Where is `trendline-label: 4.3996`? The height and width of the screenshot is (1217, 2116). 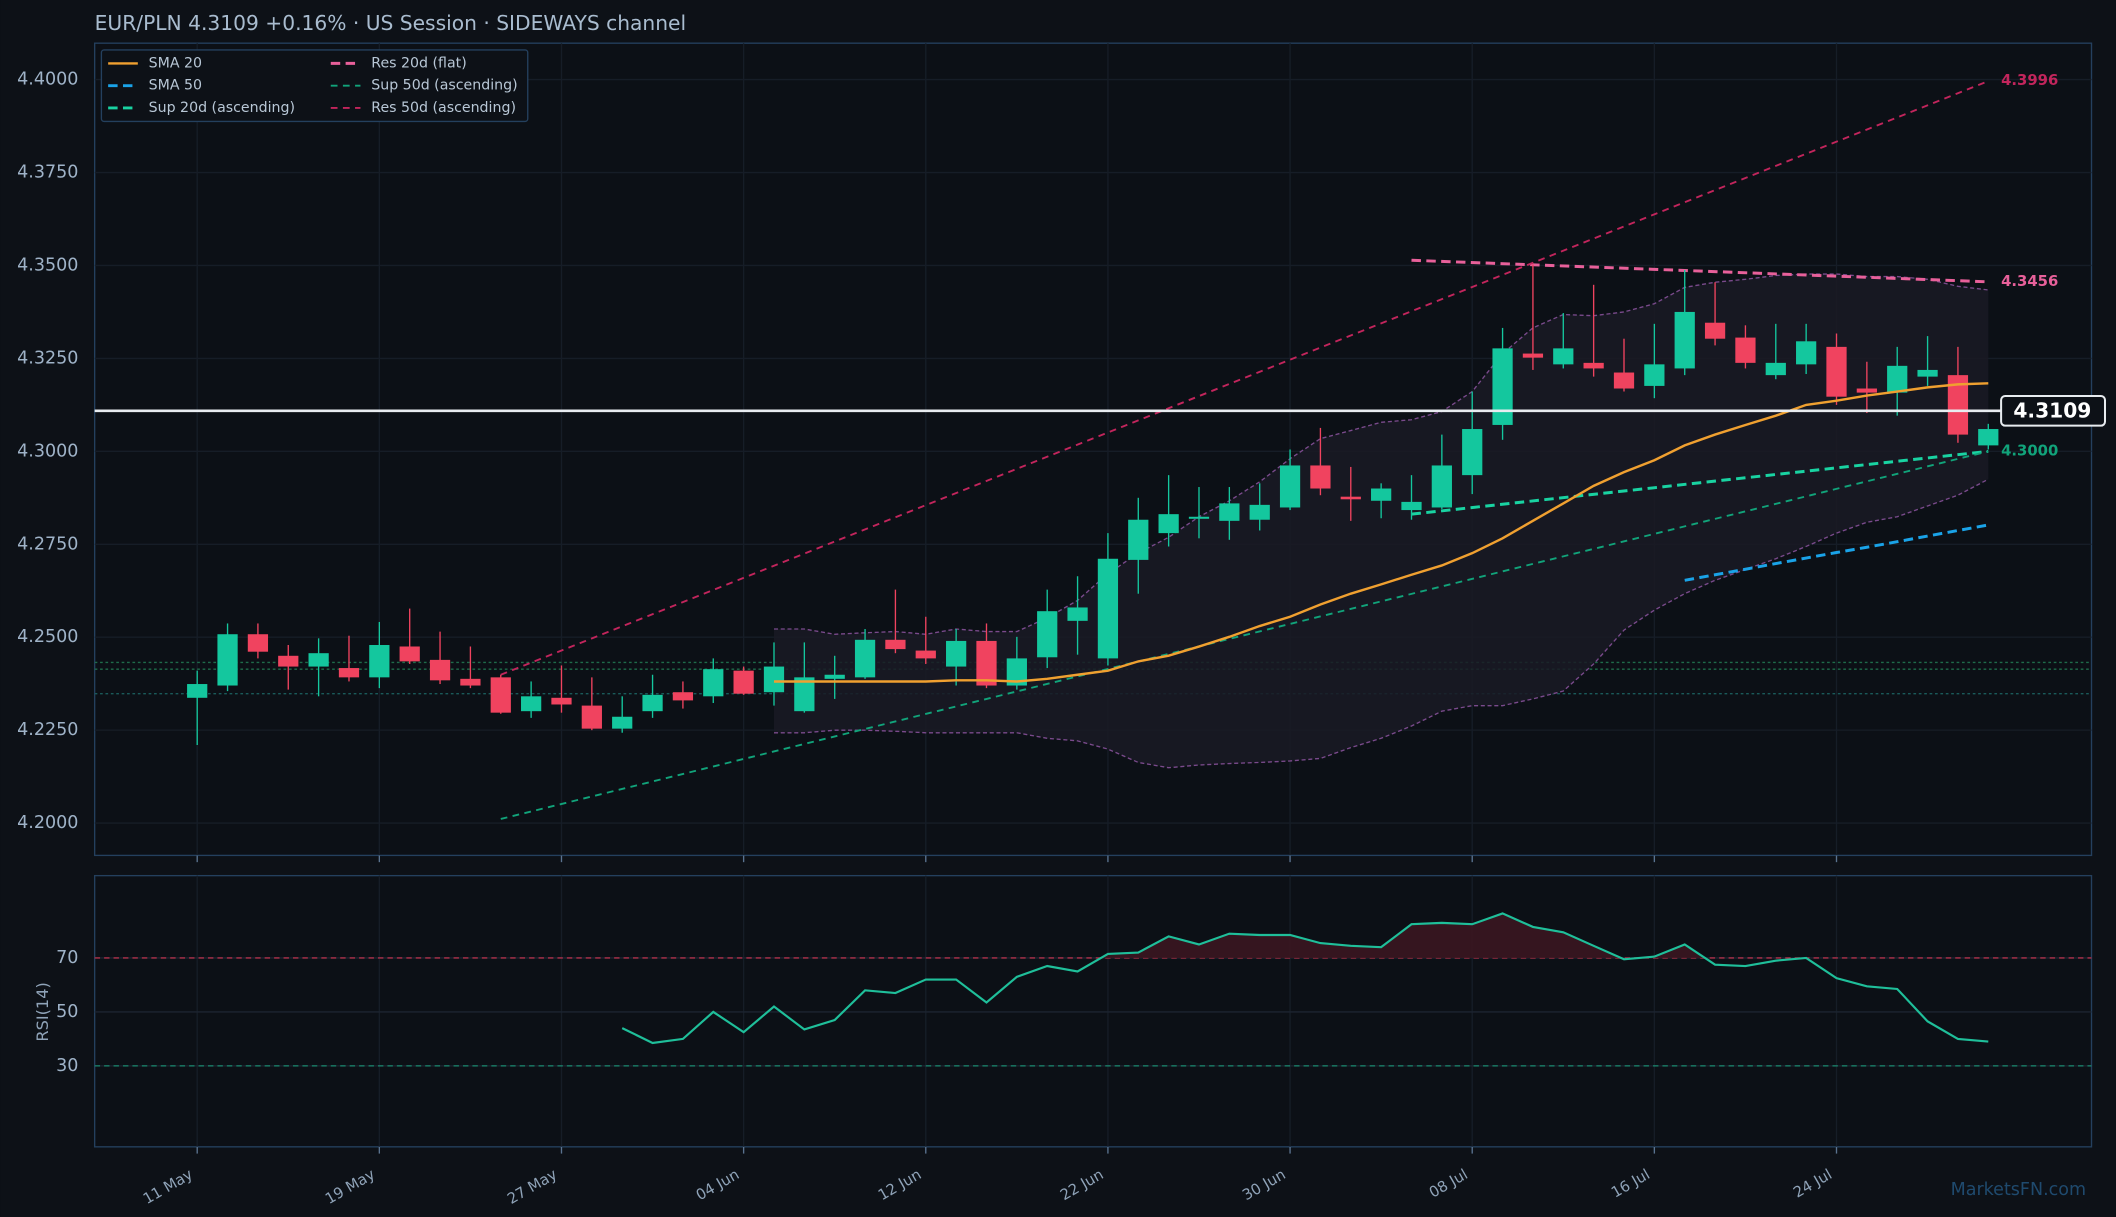
trendline-label: 4.3996 is located at coordinates (2029, 80).